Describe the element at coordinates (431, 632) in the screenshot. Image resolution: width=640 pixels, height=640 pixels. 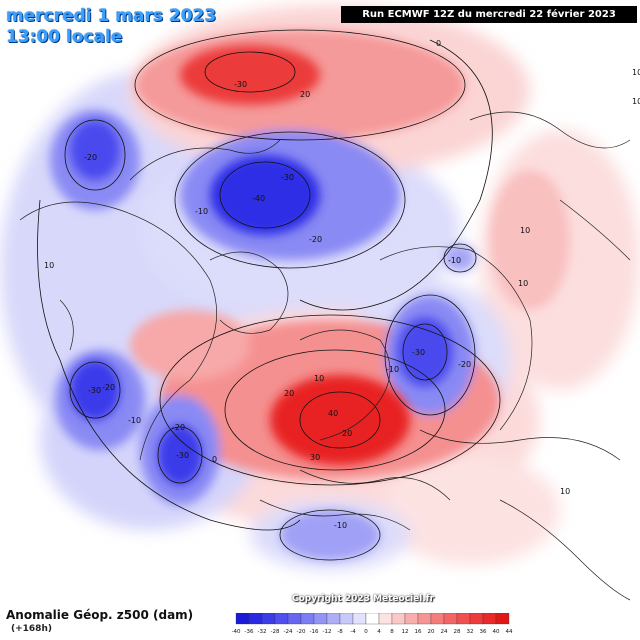
I see `legend-tick-label: 20` at that location.